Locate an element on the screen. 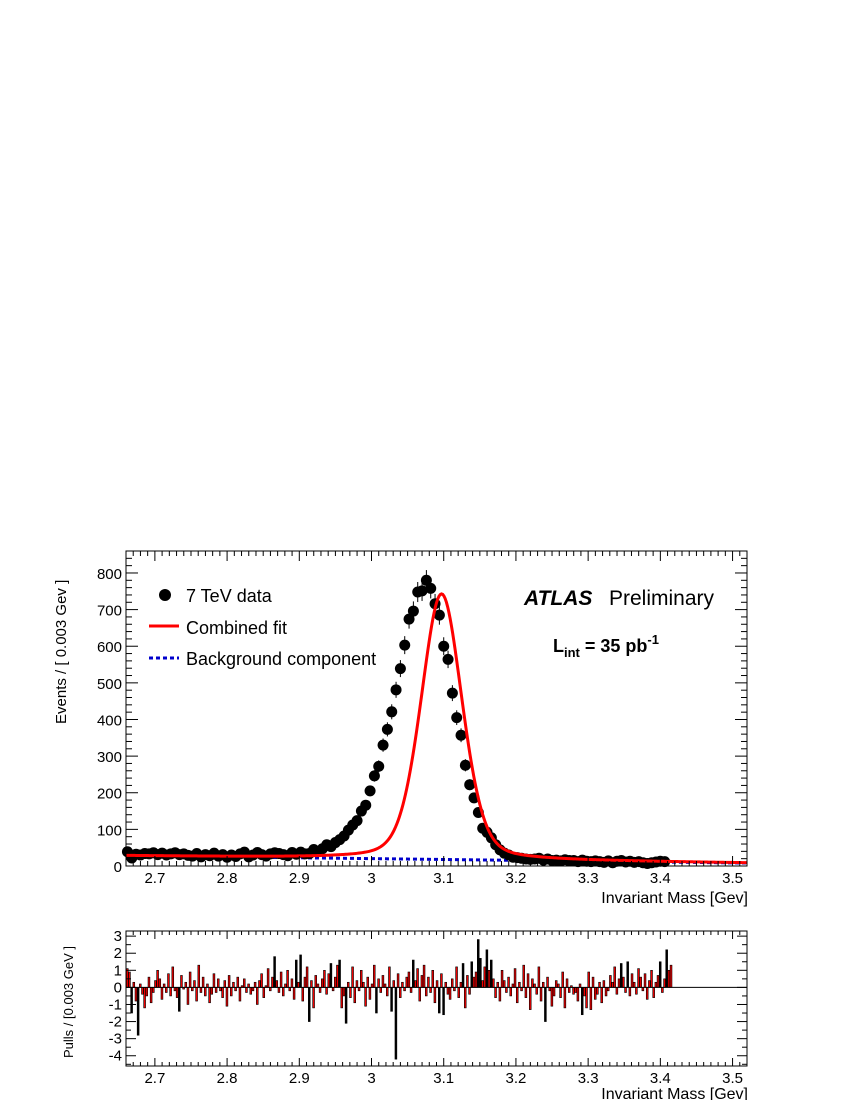 This screenshot has width=850, height=1100. x-tick-label: 3 is located at coordinates (371, 878).